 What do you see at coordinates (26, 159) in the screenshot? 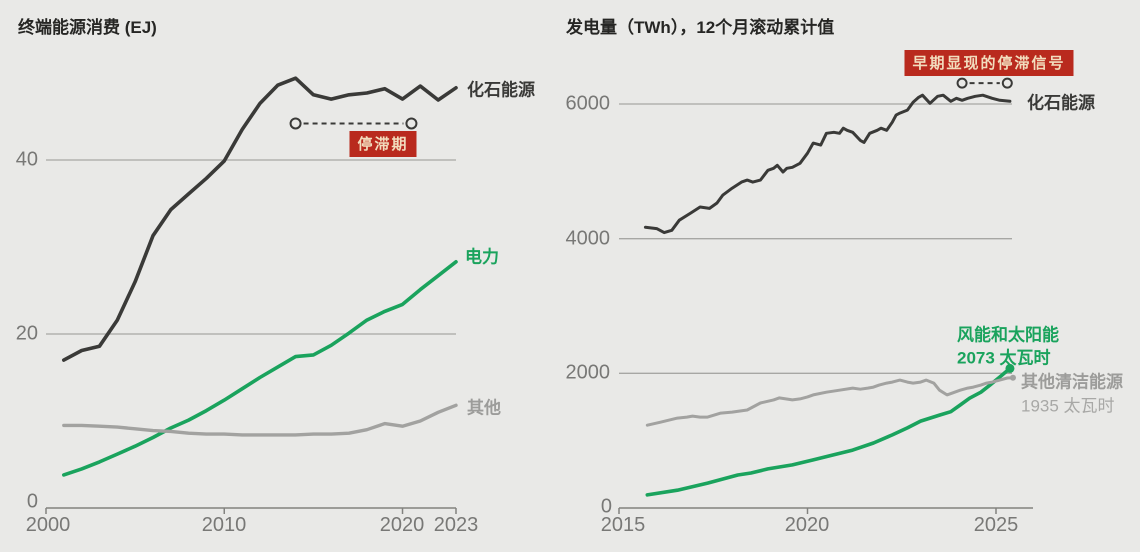
I see `left-ytick-40: 40` at bounding box center [26, 159].